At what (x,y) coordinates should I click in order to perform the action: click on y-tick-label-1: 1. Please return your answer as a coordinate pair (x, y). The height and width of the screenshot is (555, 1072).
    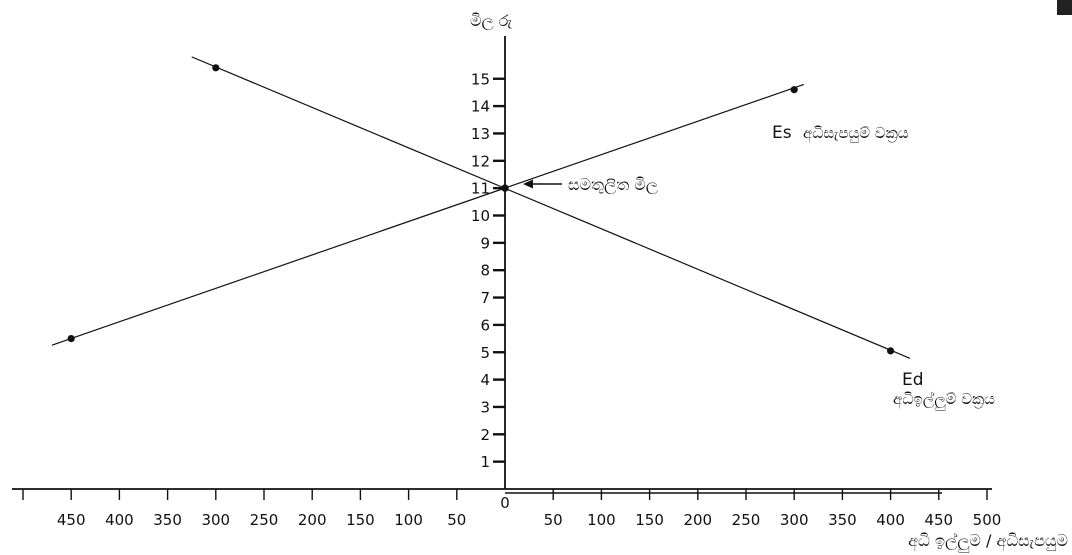
    Looking at the image, I should click on (485, 462).